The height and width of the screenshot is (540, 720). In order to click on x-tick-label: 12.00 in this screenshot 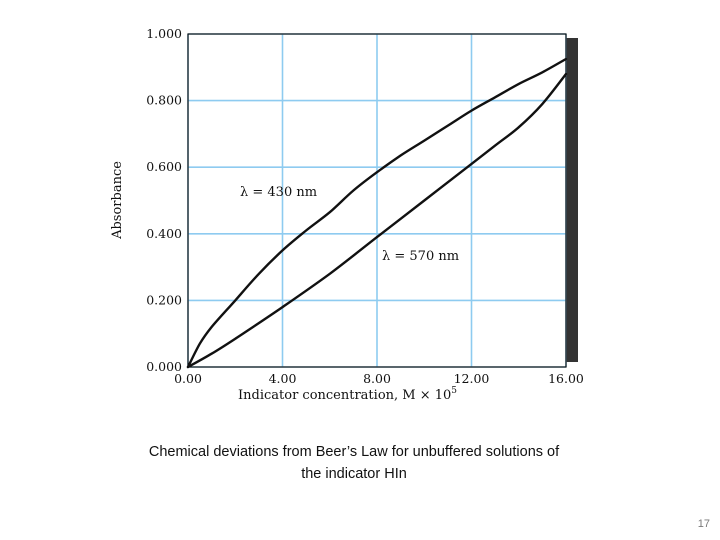, I will do `click(472, 378)`.